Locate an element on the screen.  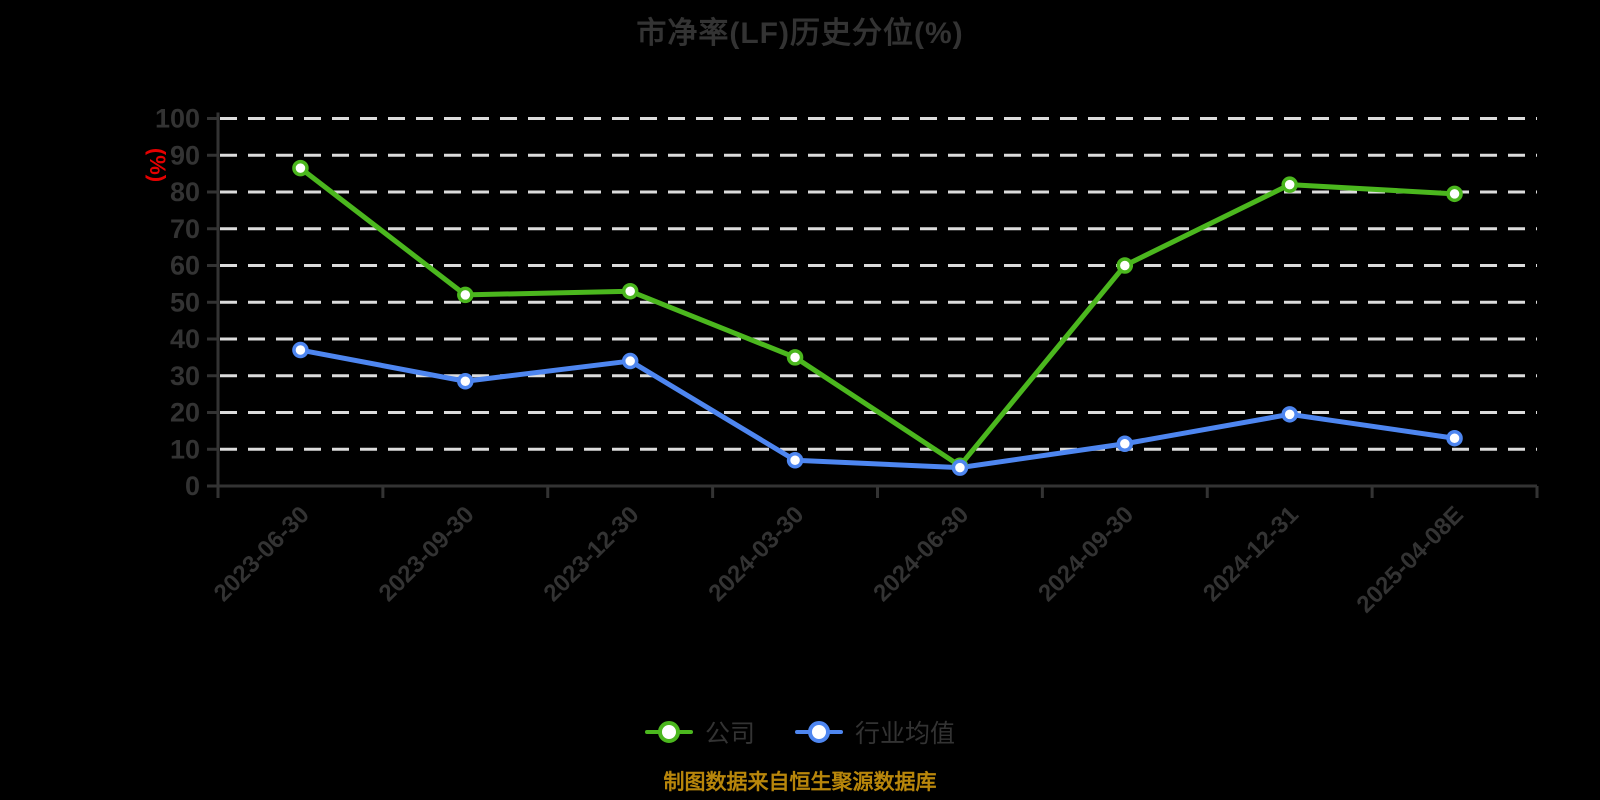
y-tick-label: 100 is located at coordinates (177, 119).